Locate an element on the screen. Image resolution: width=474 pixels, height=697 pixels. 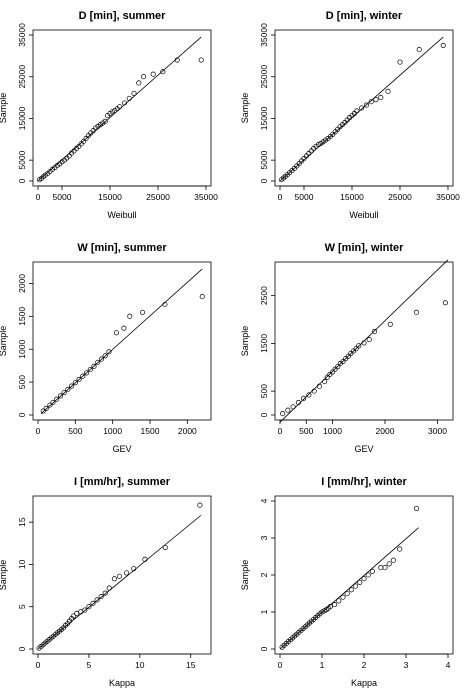
y-axis: 0 1 2 3 4 is located at coordinates (267, 574).